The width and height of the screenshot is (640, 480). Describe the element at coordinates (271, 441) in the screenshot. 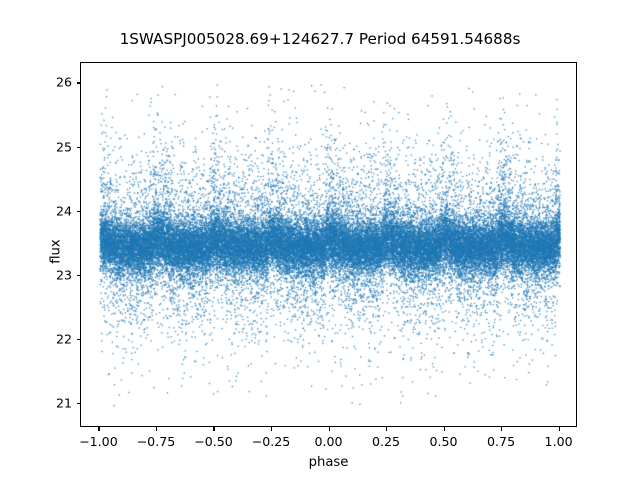

I see `x-tick-label: −0.25` at that location.